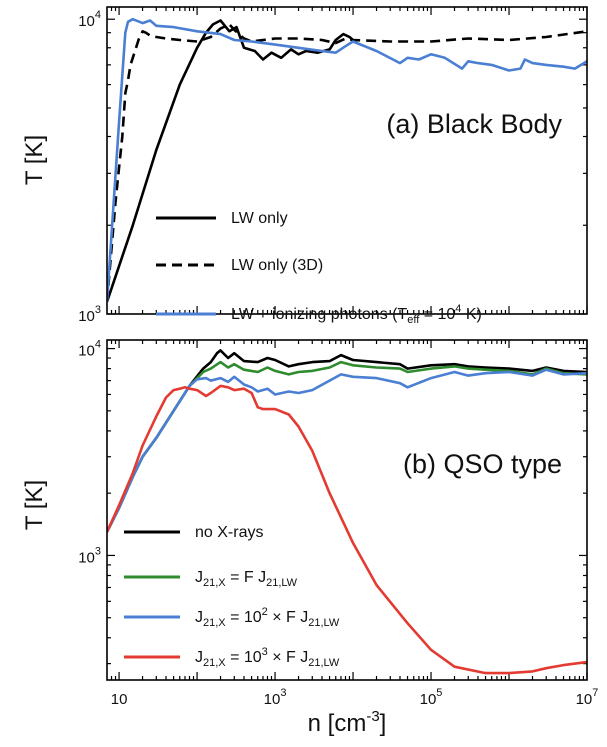 The width and height of the screenshot is (607, 747). I want to click on x-tick-label: 10⁵, so click(431, 697).